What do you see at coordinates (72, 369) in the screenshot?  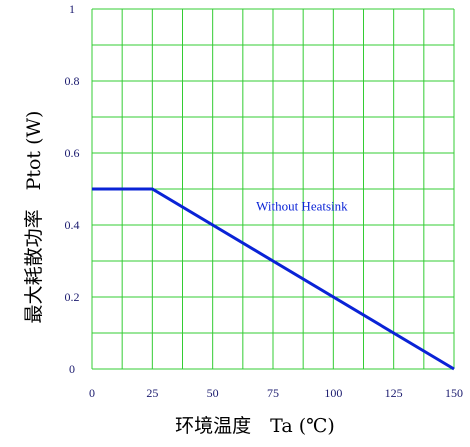 I see `y-tick-label: 0` at bounding box center [72, 369].